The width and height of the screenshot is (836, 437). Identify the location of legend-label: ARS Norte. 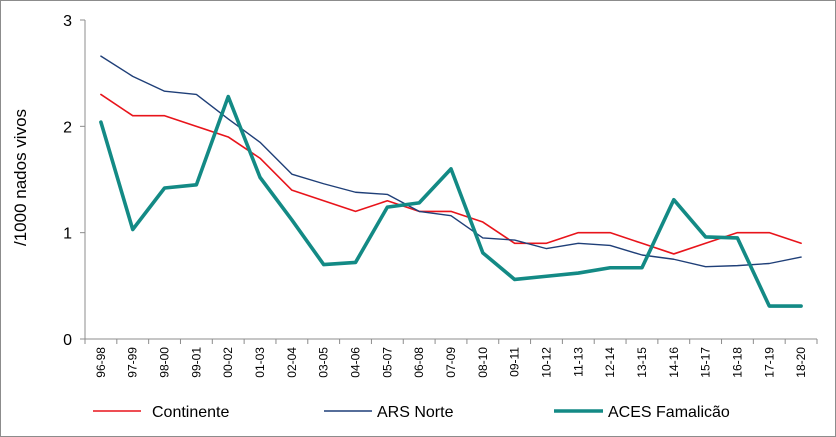
(415, 412).